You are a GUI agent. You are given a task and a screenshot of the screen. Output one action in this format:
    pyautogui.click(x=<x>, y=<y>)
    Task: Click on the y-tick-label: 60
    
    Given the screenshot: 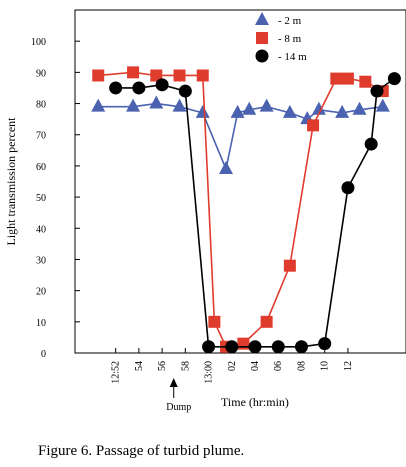 What is the action you would take?
    pyautogui.click(x=41, y=167)
    